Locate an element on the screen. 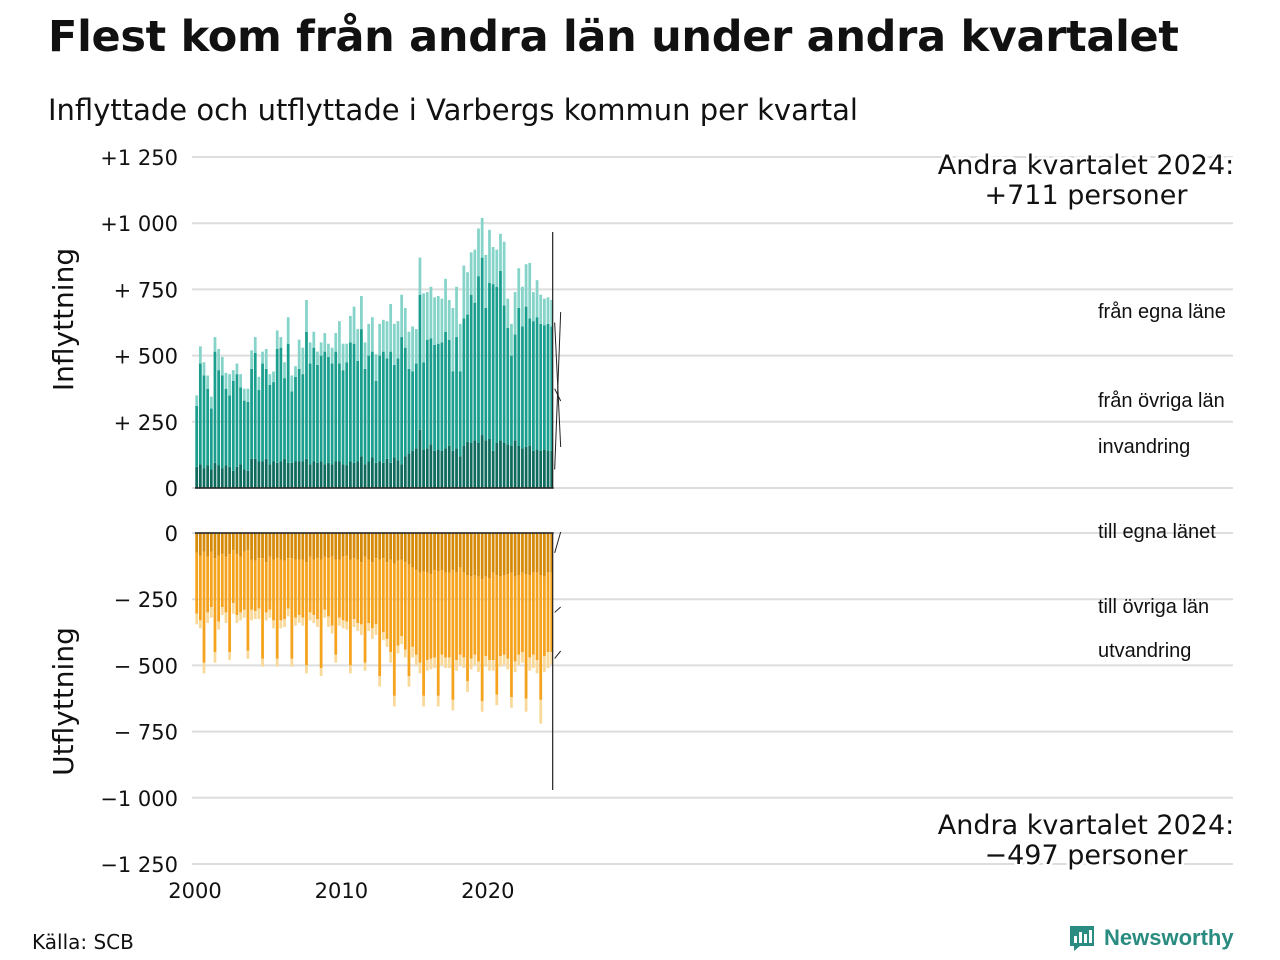 The height and width of the screenshot is (960, 1280). newsworthy-logo: Newsworthy is located at coordinates (1151, 938).